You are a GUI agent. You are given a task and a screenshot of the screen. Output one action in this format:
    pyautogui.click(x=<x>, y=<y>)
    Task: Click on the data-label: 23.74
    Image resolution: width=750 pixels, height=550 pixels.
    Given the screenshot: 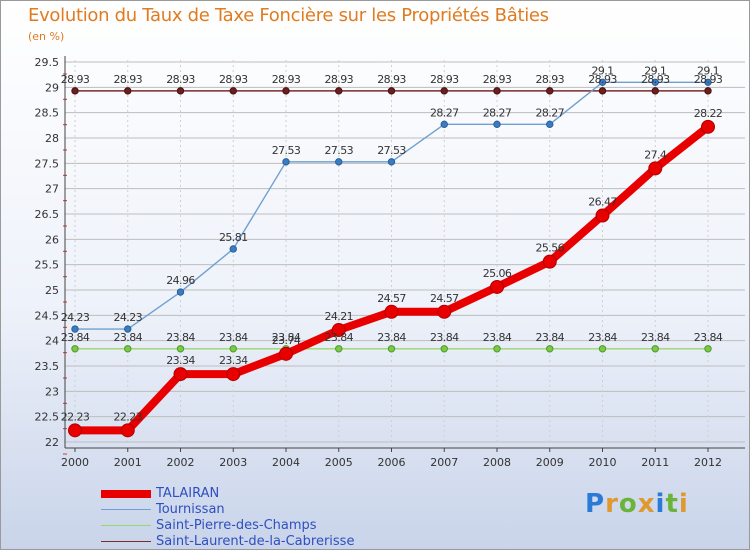 What is the action you would take?
    pyautogui.click(x=286, y=340)
    